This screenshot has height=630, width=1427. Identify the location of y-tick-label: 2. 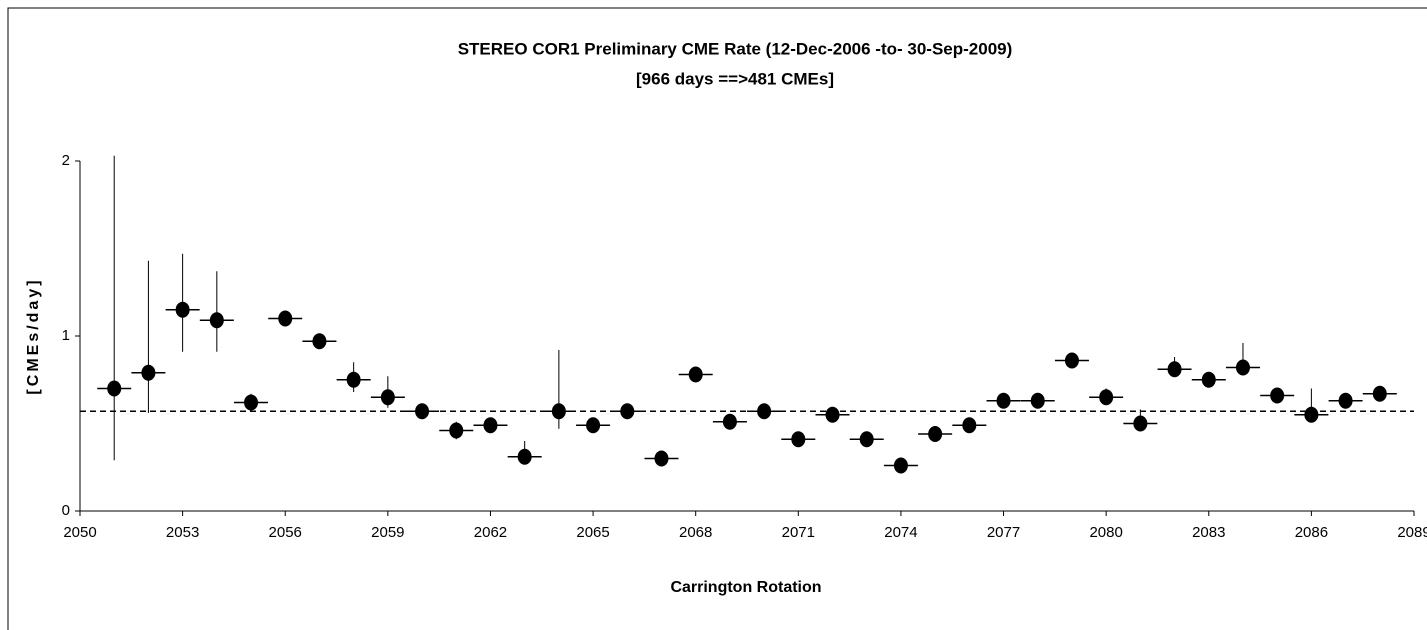
(66, 160).